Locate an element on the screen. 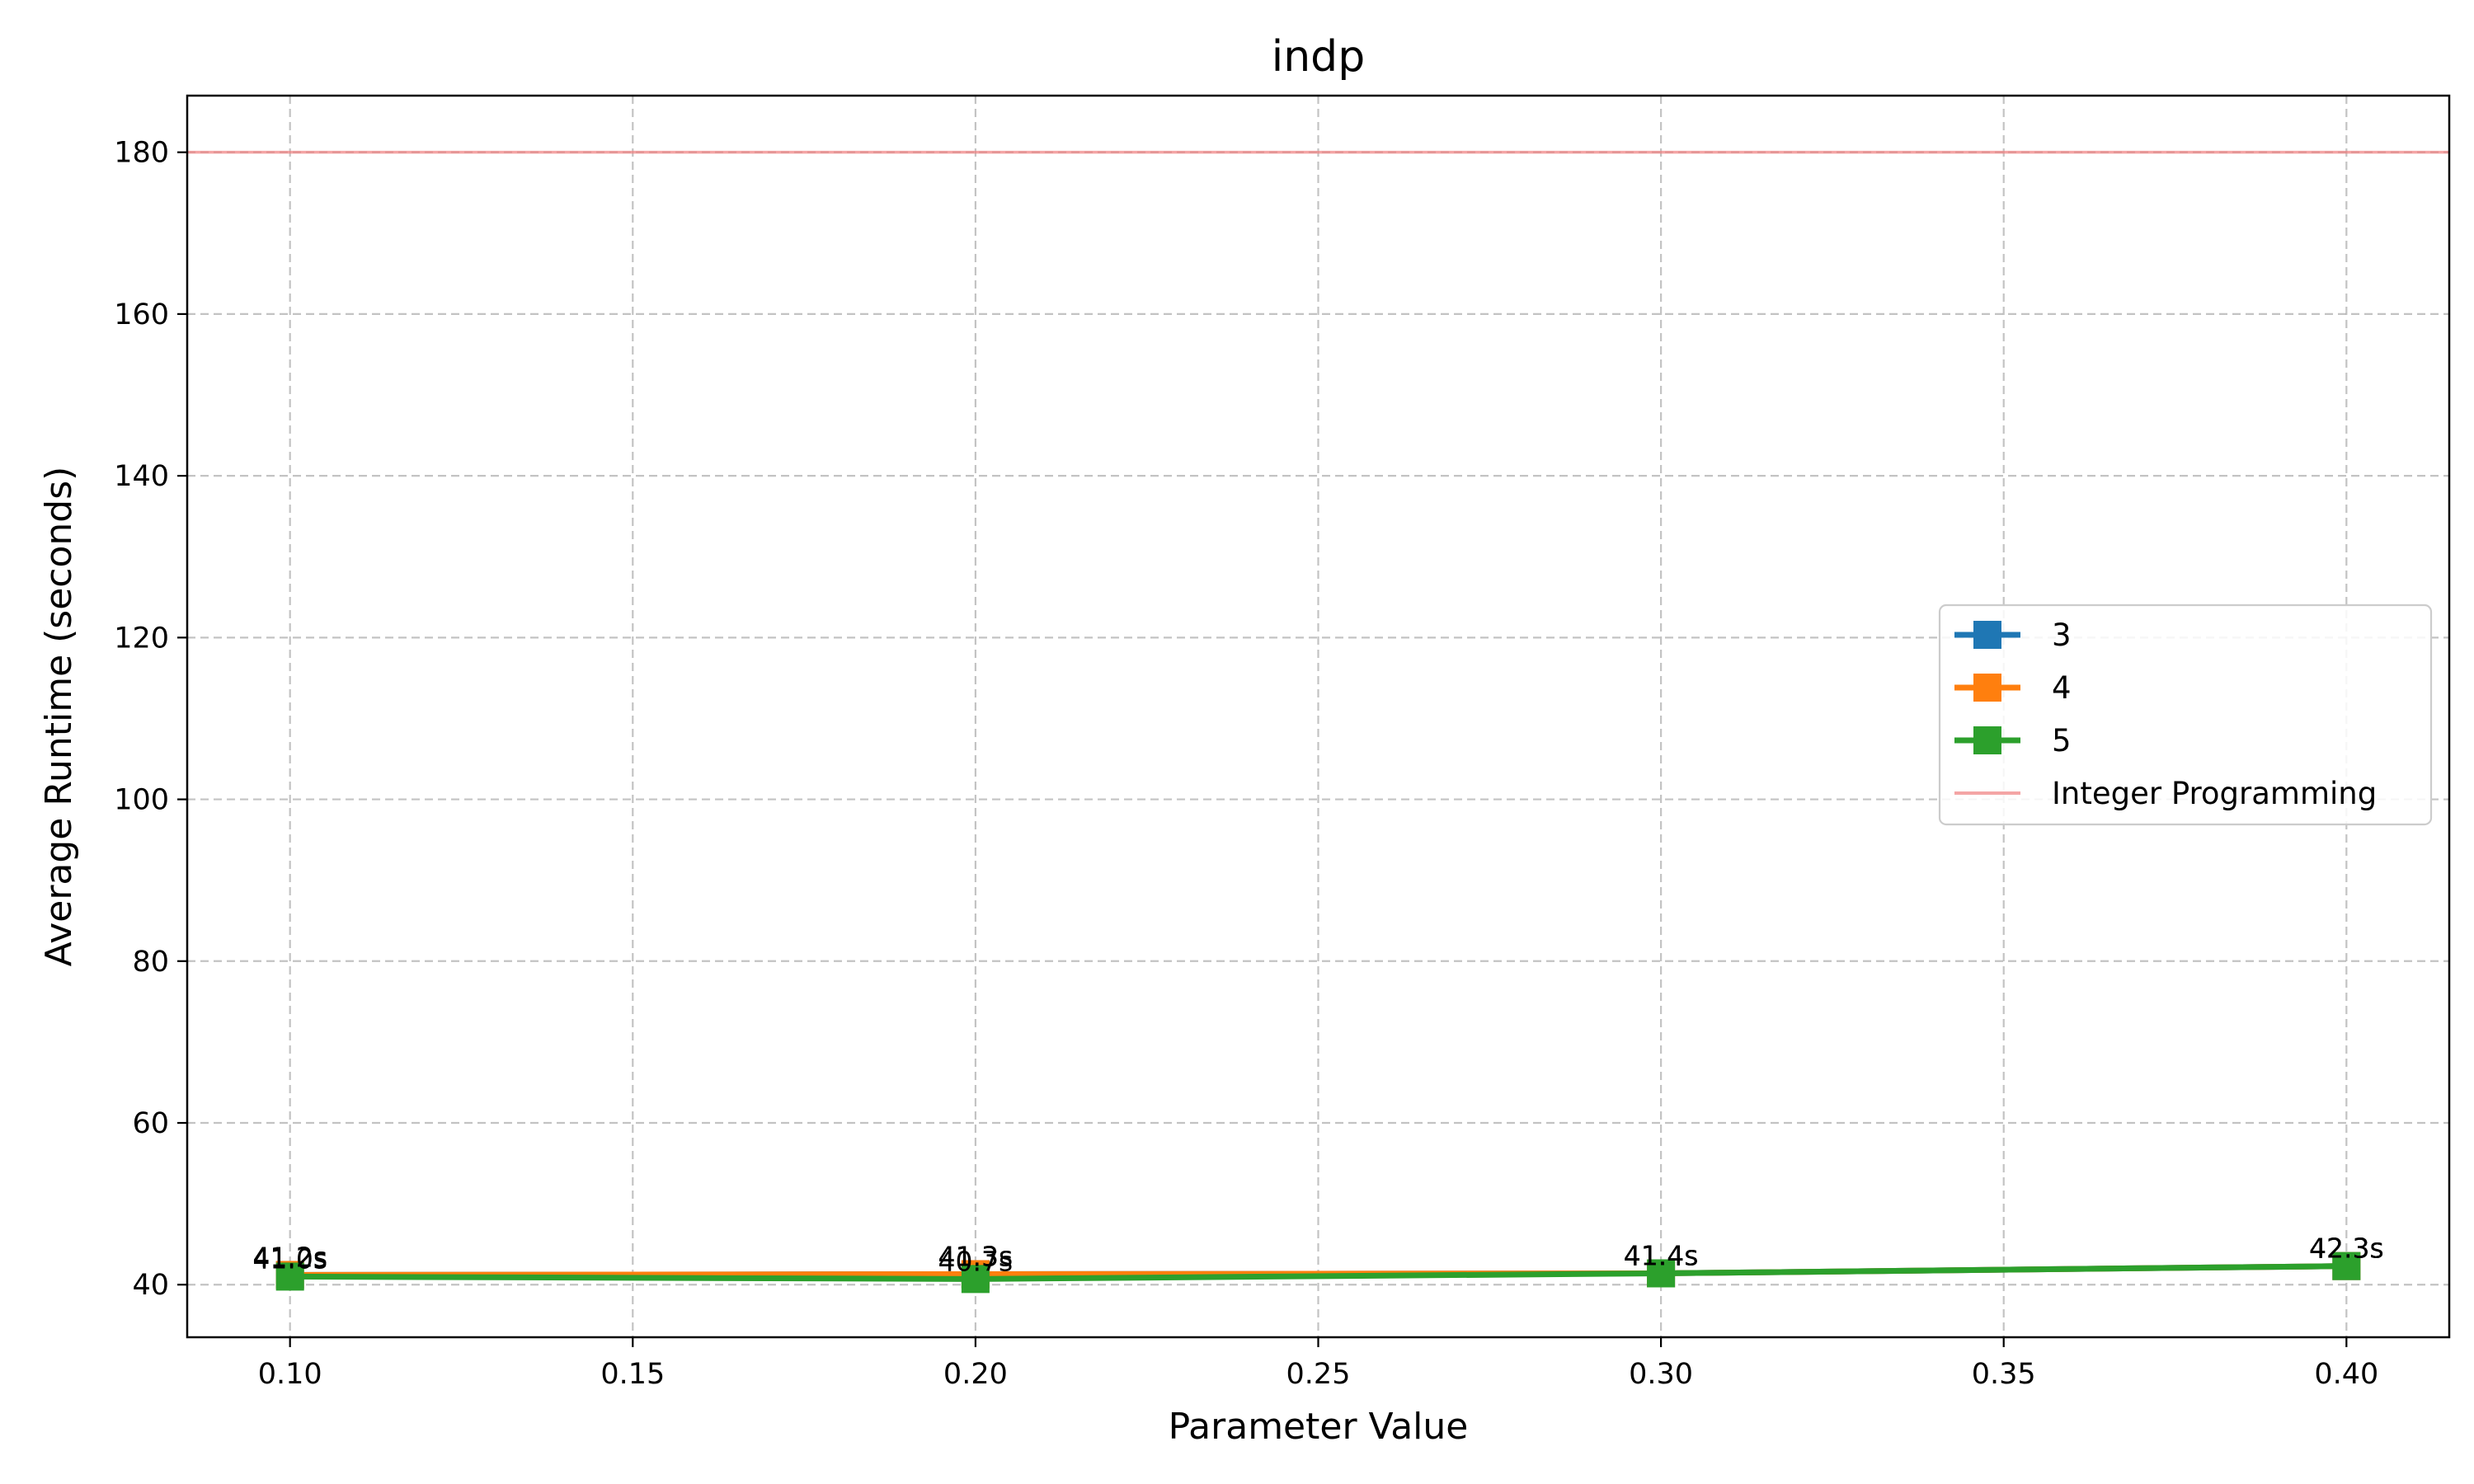  x-tick-label: 0.35 is located at coordinates (2004, 1374).